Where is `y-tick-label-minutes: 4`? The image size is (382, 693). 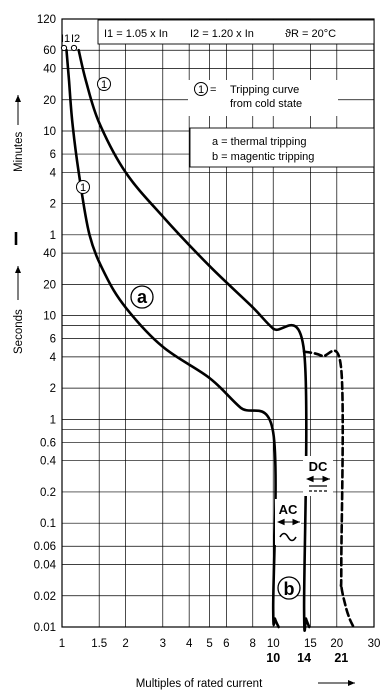 y-tick-label-minutes: 4 is located at coordinates (53, 173).